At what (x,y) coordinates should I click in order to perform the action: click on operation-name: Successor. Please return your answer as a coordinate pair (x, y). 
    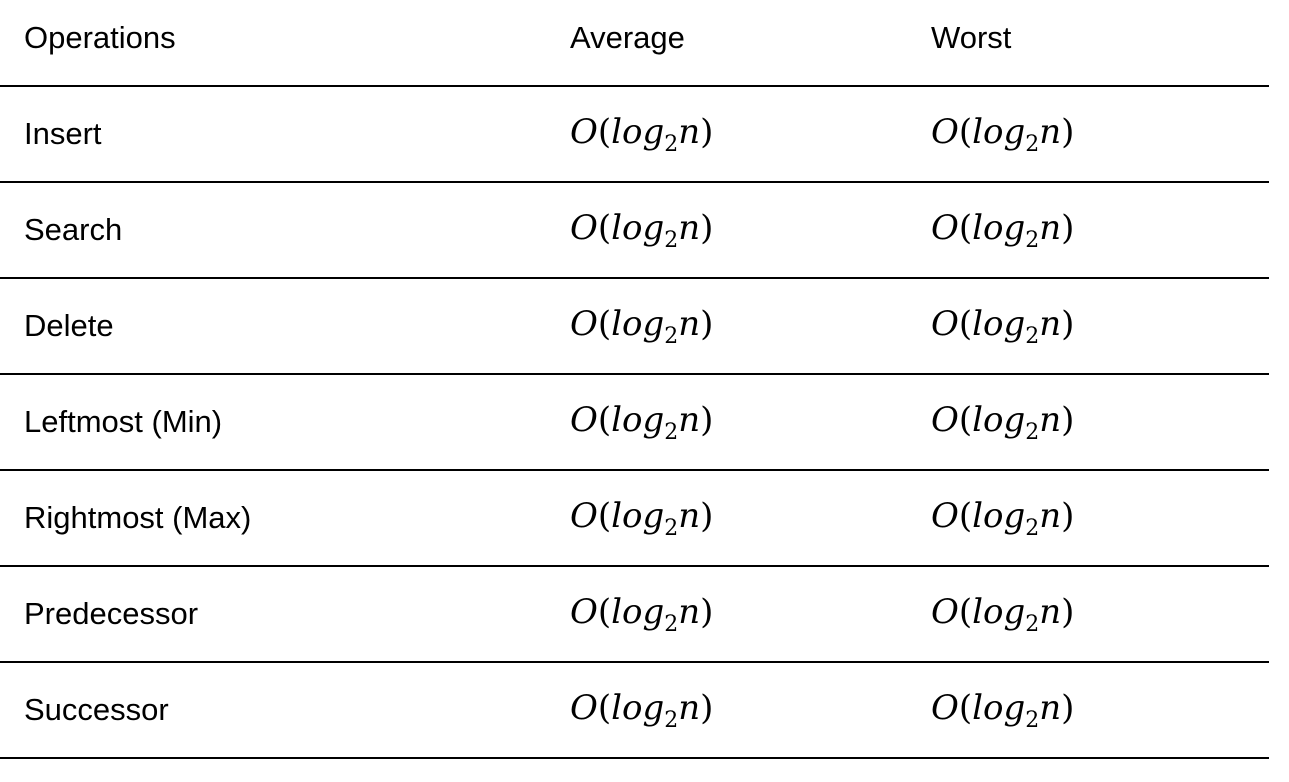
    Looking at the image, I should click on (285, 710).